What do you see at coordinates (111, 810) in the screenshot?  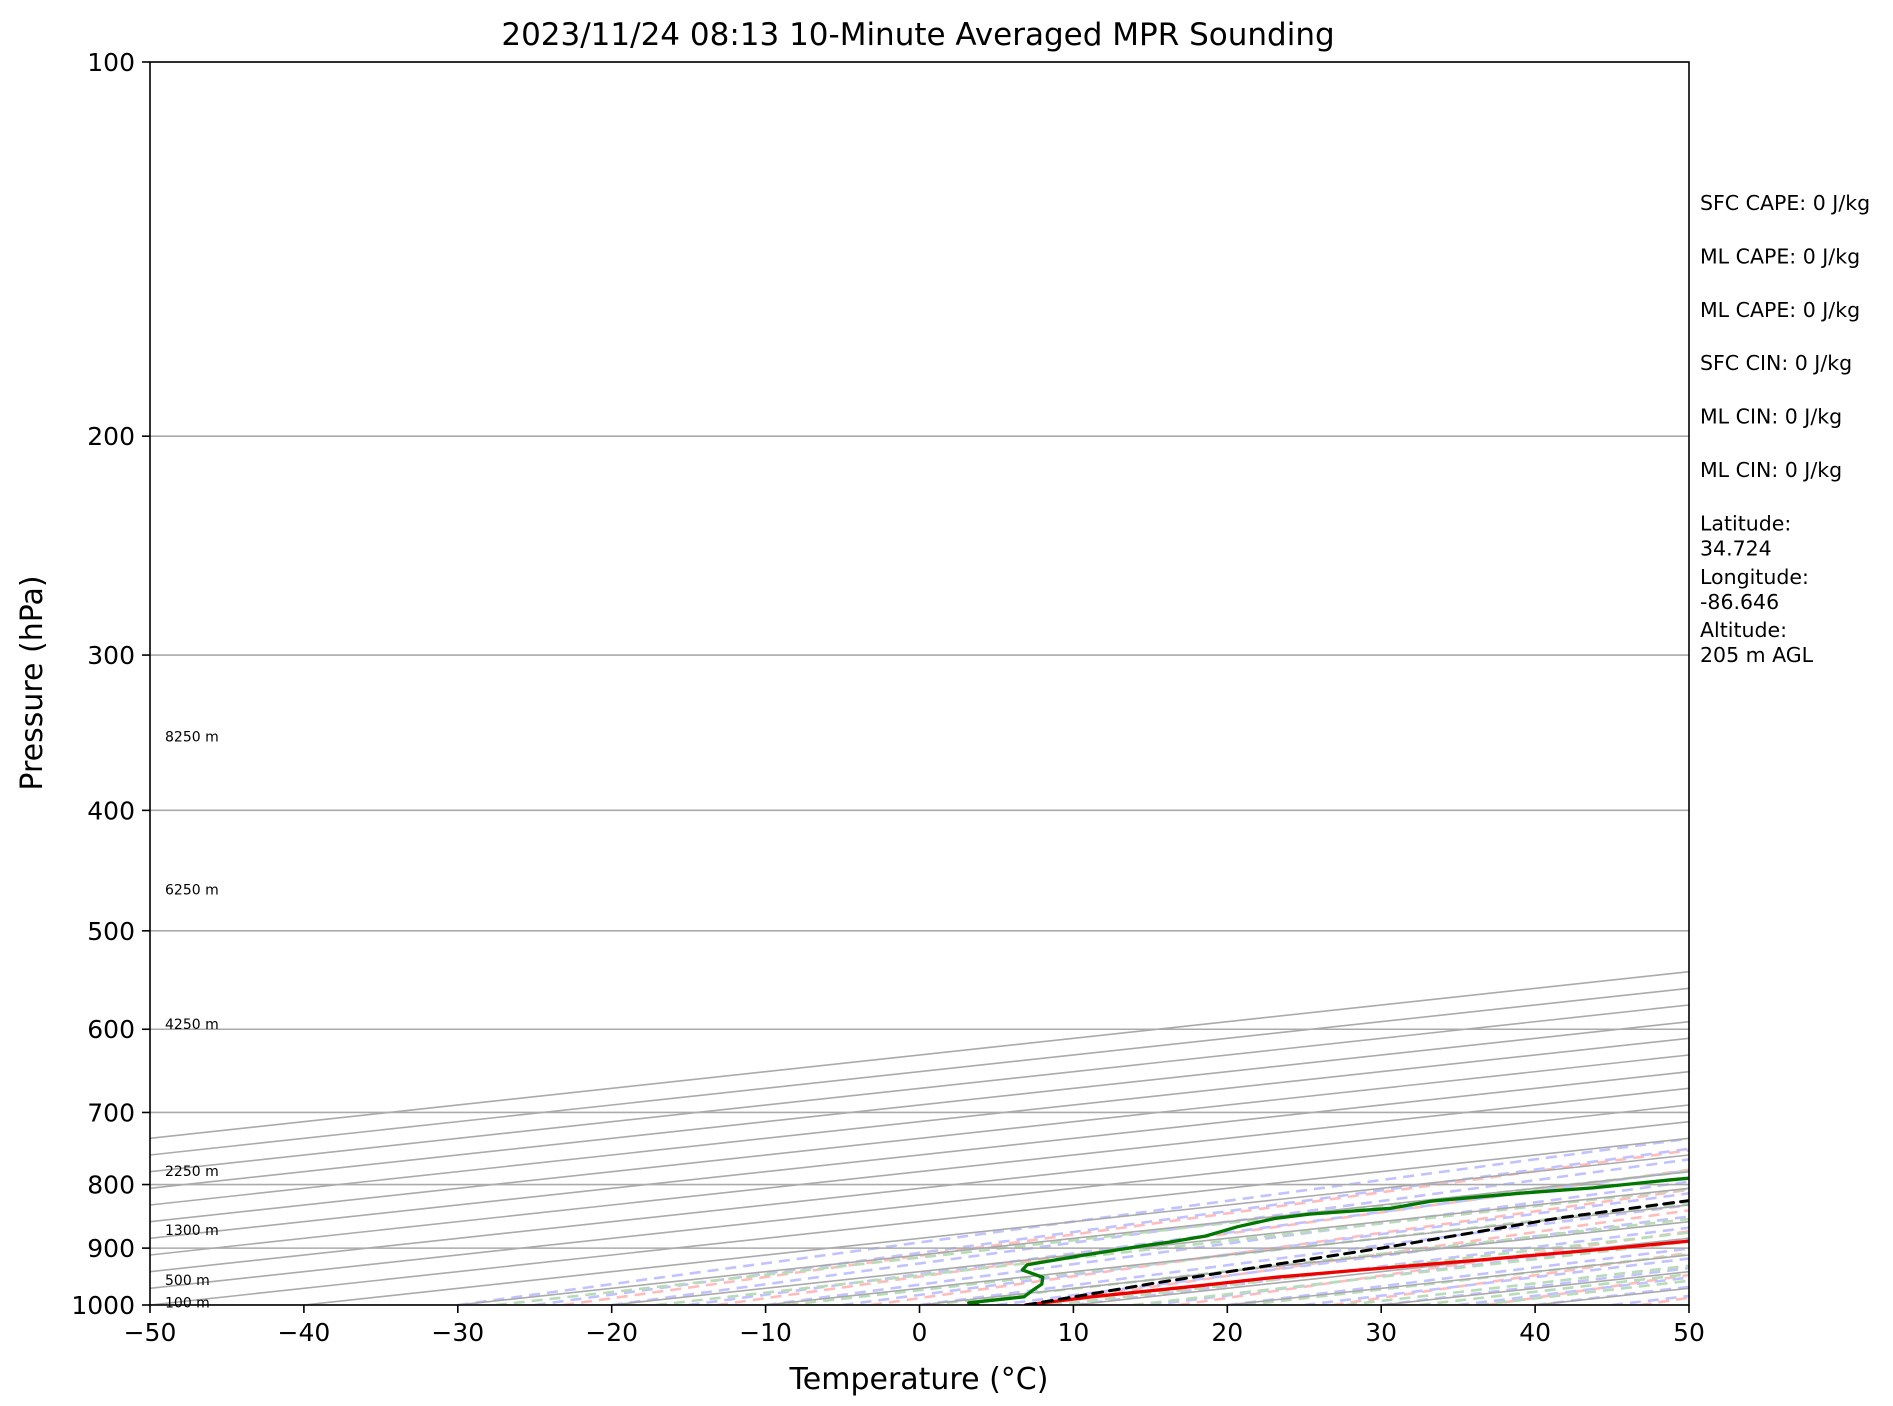 I see `y-tick-label: 400` at bounding box center [111, 810].